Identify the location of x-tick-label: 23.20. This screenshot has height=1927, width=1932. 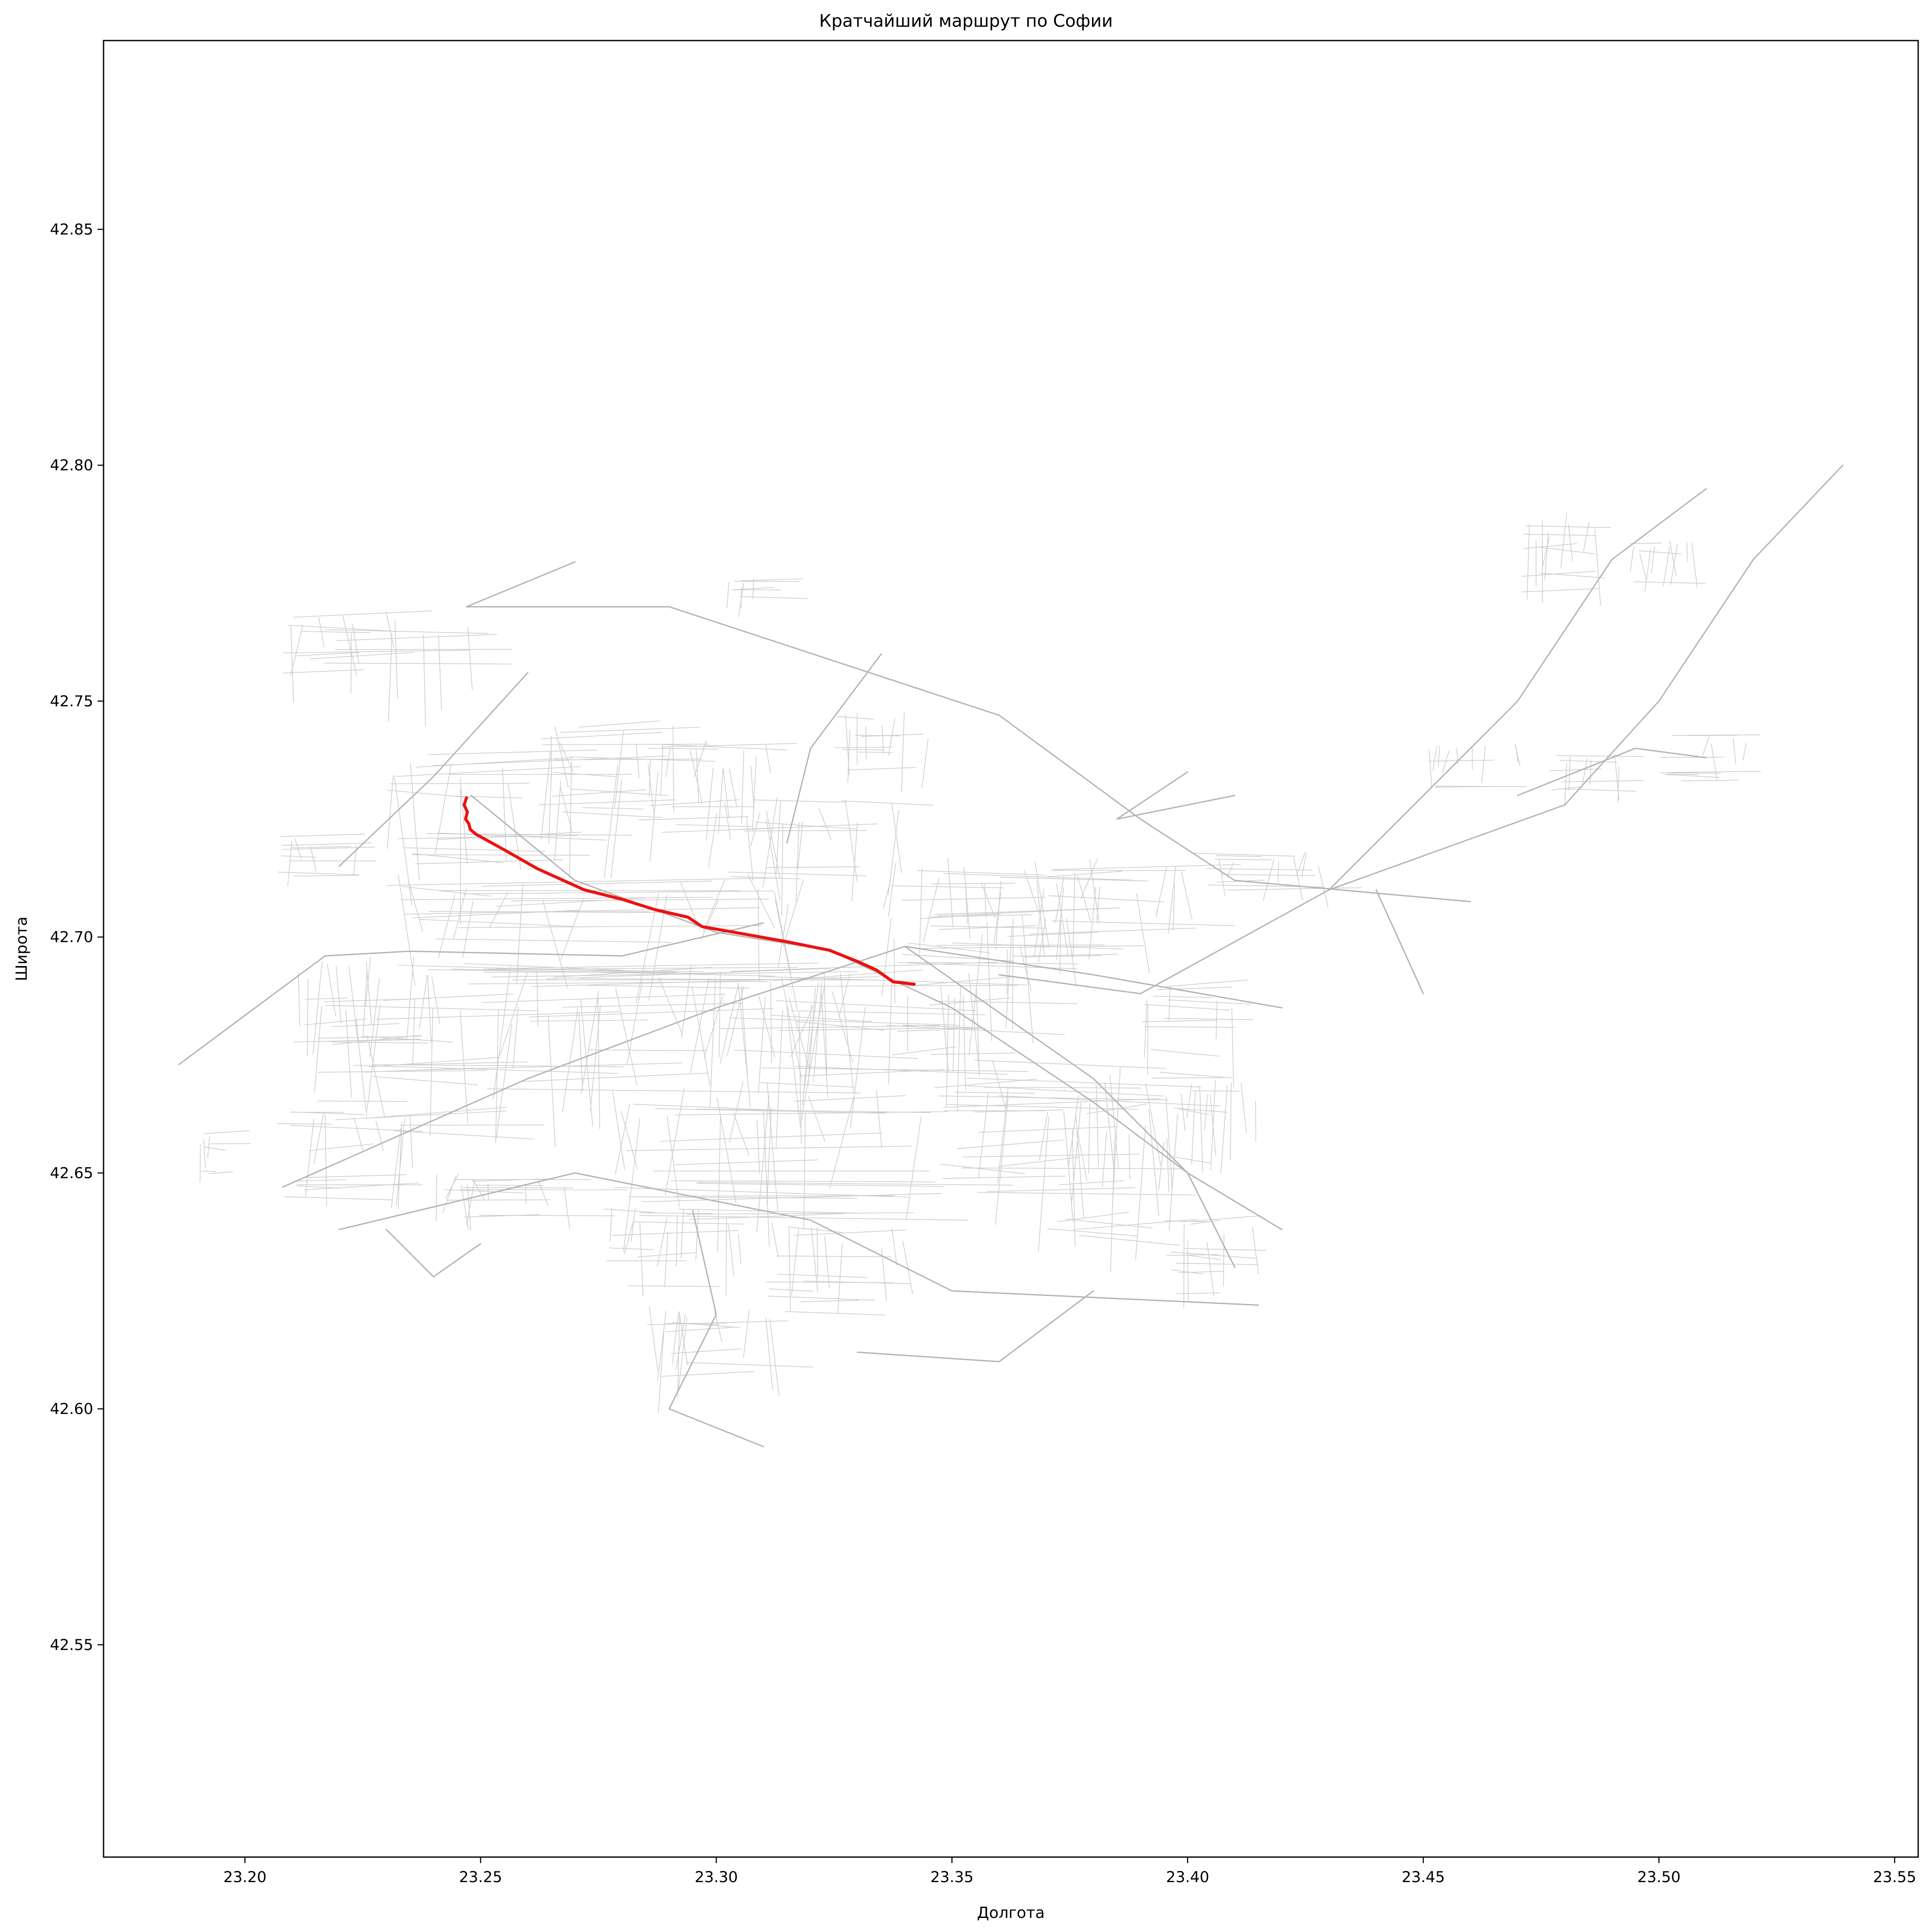
(245, 1878).